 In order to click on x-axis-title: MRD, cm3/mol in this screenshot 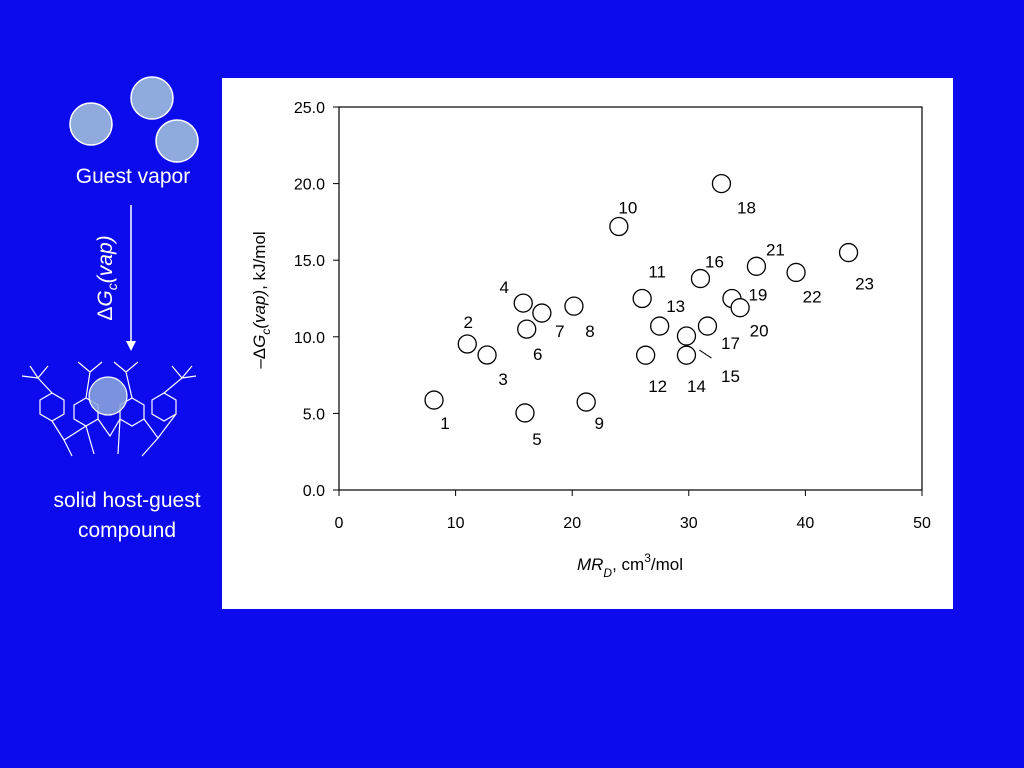, I will do `click(630, 565)`.